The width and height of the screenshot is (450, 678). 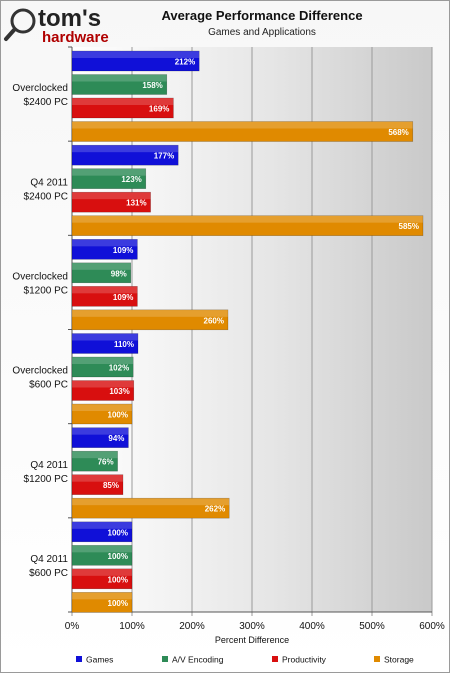 I want to click on bar-value-label: 177%, so click(x=164, y=156).